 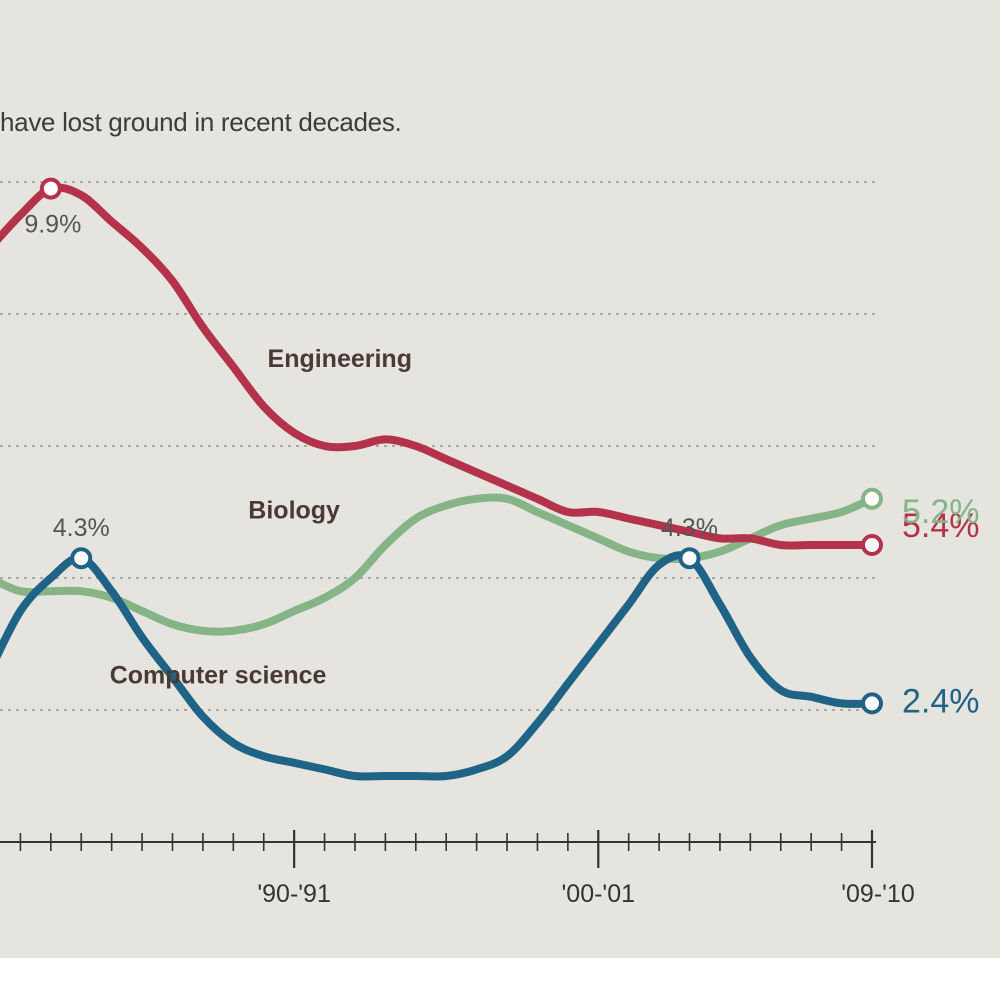 I want to click on biology-label: Biology, so click(x=294, y=511).